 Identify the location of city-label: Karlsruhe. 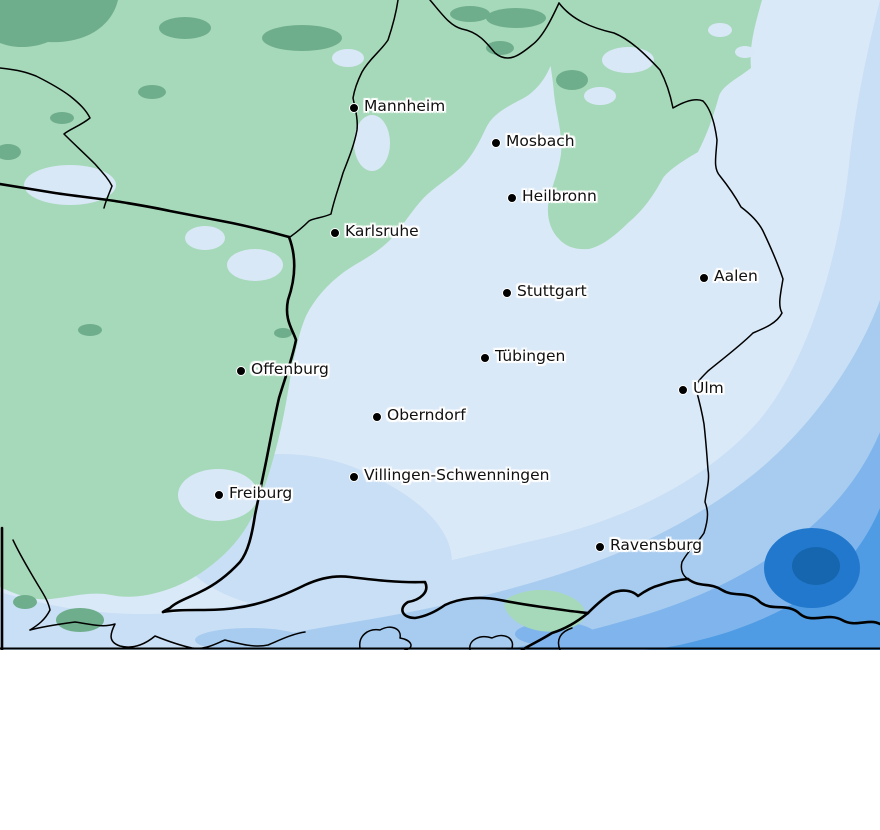
(382, 231).